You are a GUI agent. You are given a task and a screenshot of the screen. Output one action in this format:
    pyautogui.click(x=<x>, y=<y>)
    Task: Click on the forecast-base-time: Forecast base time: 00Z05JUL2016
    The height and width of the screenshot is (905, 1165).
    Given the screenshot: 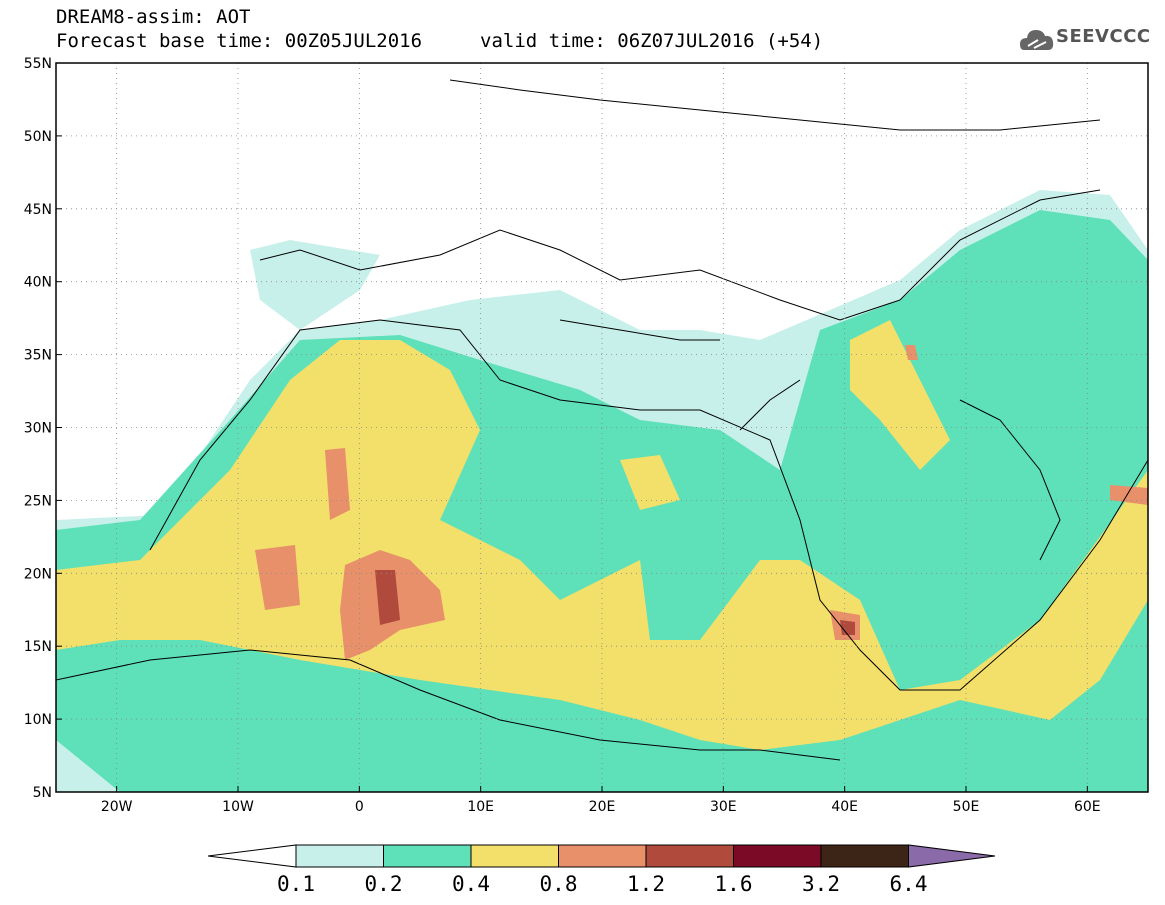 What is the action you would take?
    pyautogui.click(x=239, y=41)
    